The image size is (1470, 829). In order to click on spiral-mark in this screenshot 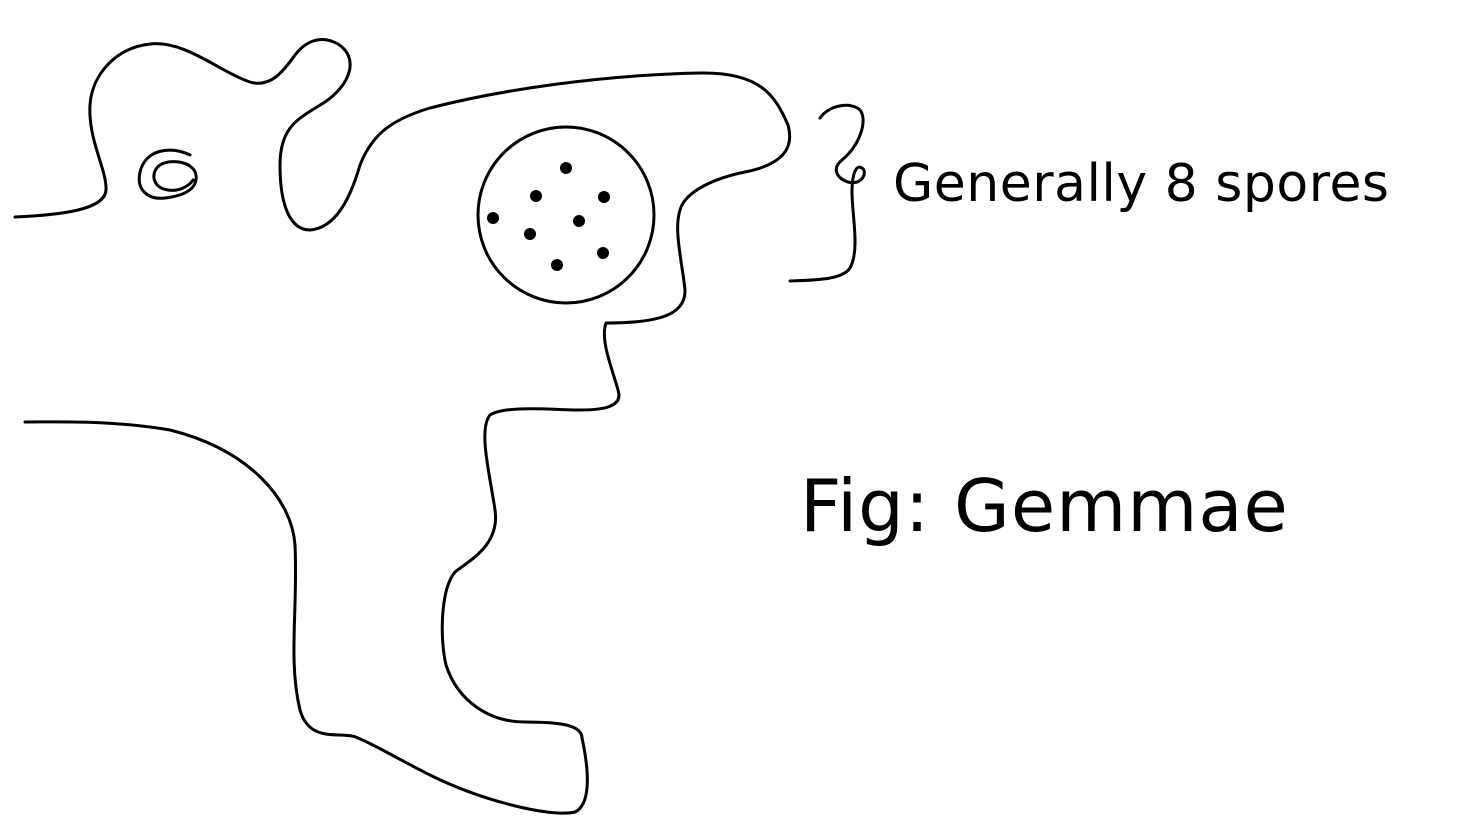, I will do `click(167, 174)`.